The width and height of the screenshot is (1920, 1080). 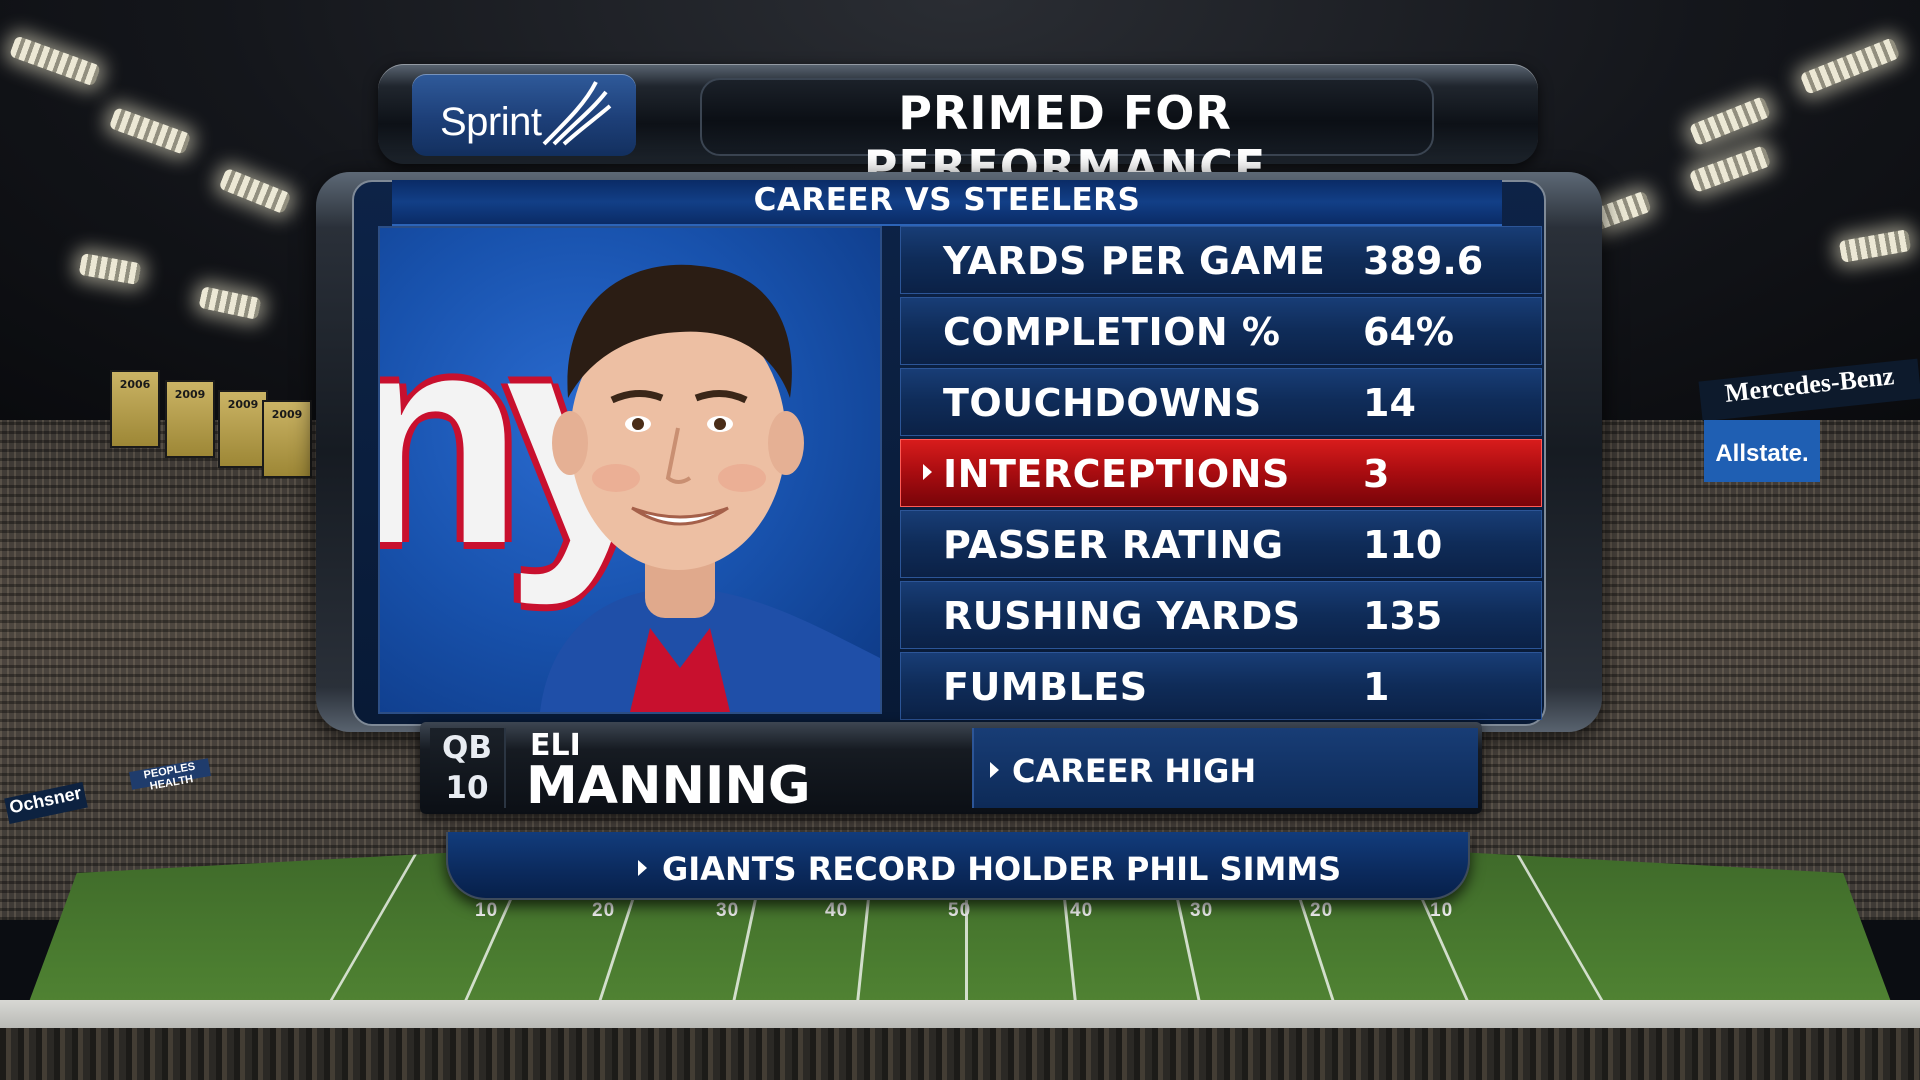 I want to click on stat-row-fumbles: FUMBLES 1, so click(x=1221, y=686).